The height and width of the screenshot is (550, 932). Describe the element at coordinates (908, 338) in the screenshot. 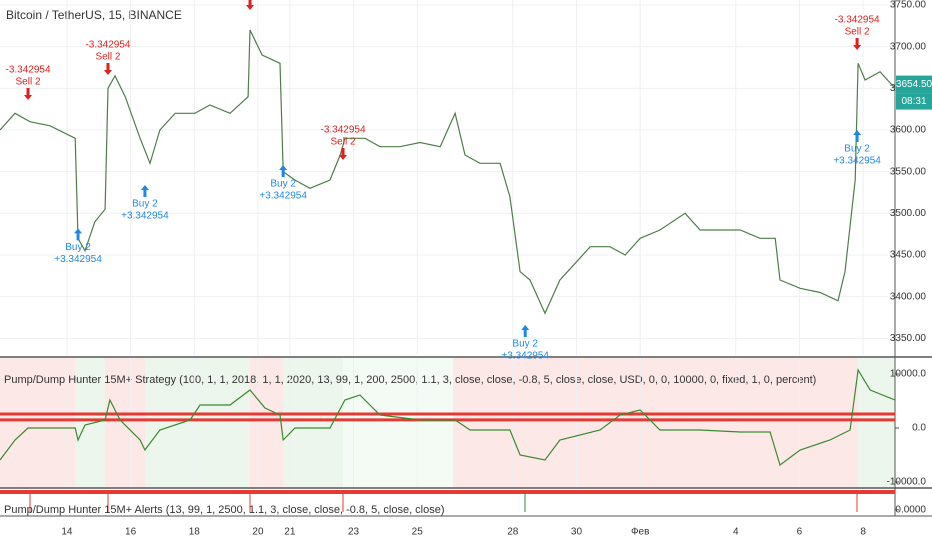

I see `y-tick-label: 3350.00` at that location.